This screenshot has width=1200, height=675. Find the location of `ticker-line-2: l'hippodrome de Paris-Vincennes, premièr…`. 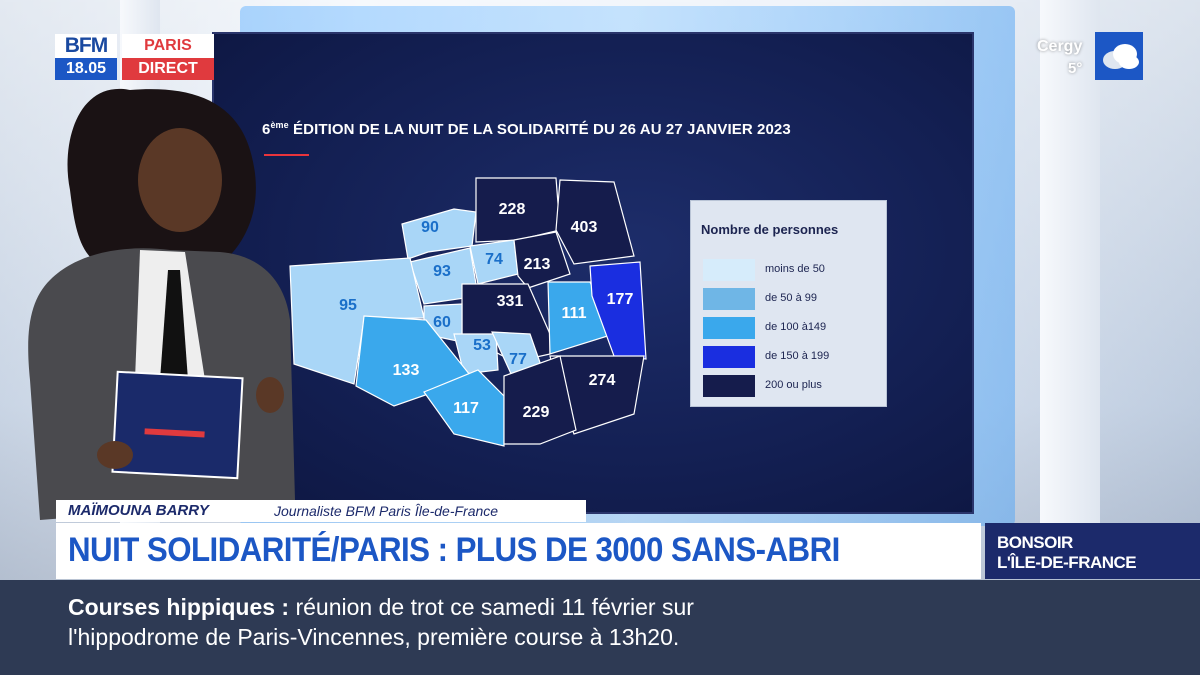

ticker-line-2: l'hippodrome de Paris-Vincennes, premièr… is located at coordinates (374, 637).